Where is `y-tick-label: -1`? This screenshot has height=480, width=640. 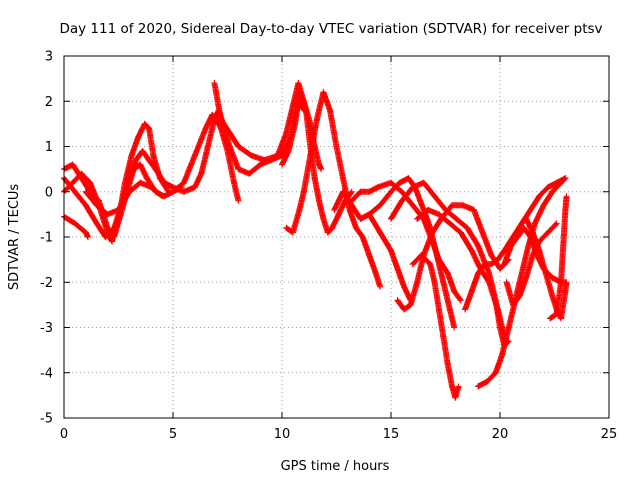 y-tick-label: -1 is located at coordinates (46, 238).